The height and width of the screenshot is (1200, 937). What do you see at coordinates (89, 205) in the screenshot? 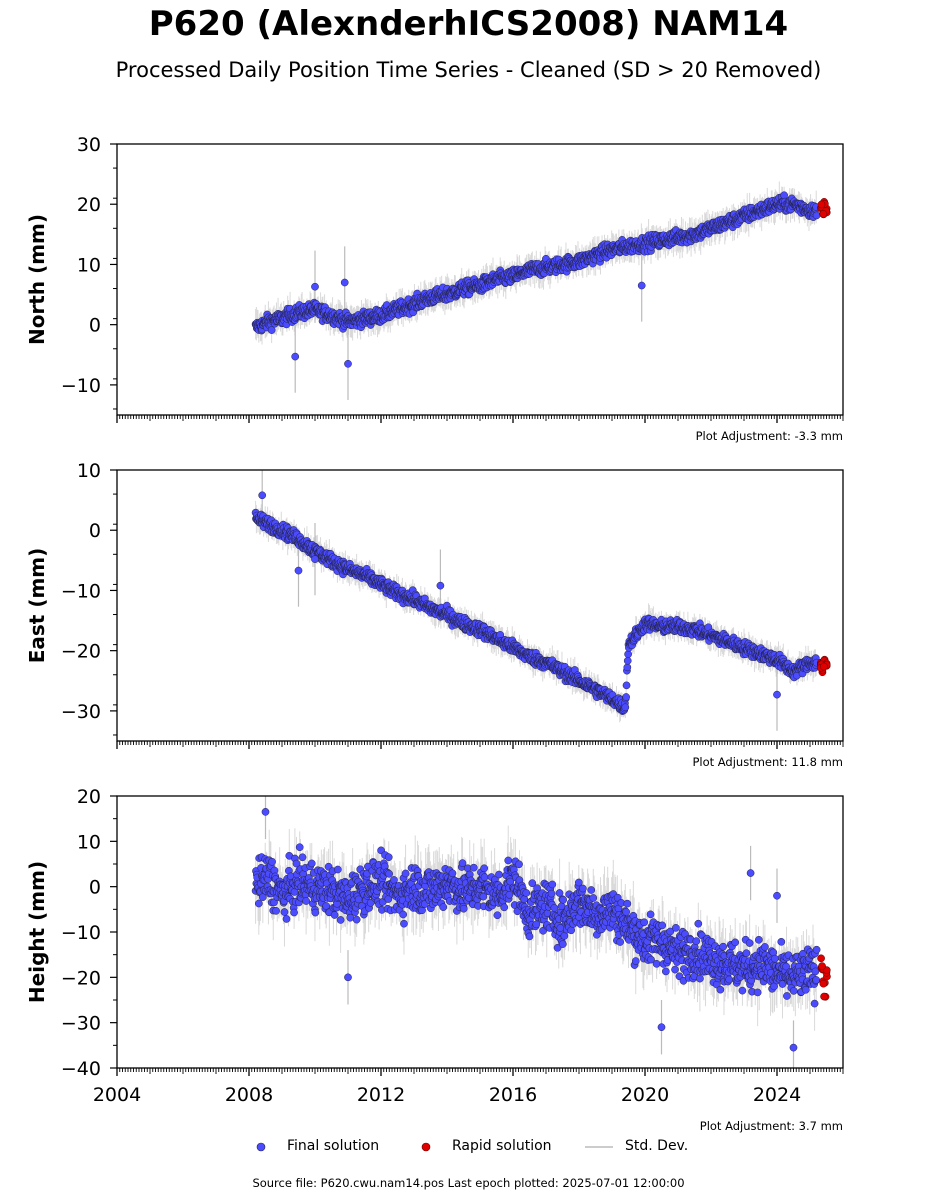
I see `y-tick-label: 20` at bounding box center [89, 205].